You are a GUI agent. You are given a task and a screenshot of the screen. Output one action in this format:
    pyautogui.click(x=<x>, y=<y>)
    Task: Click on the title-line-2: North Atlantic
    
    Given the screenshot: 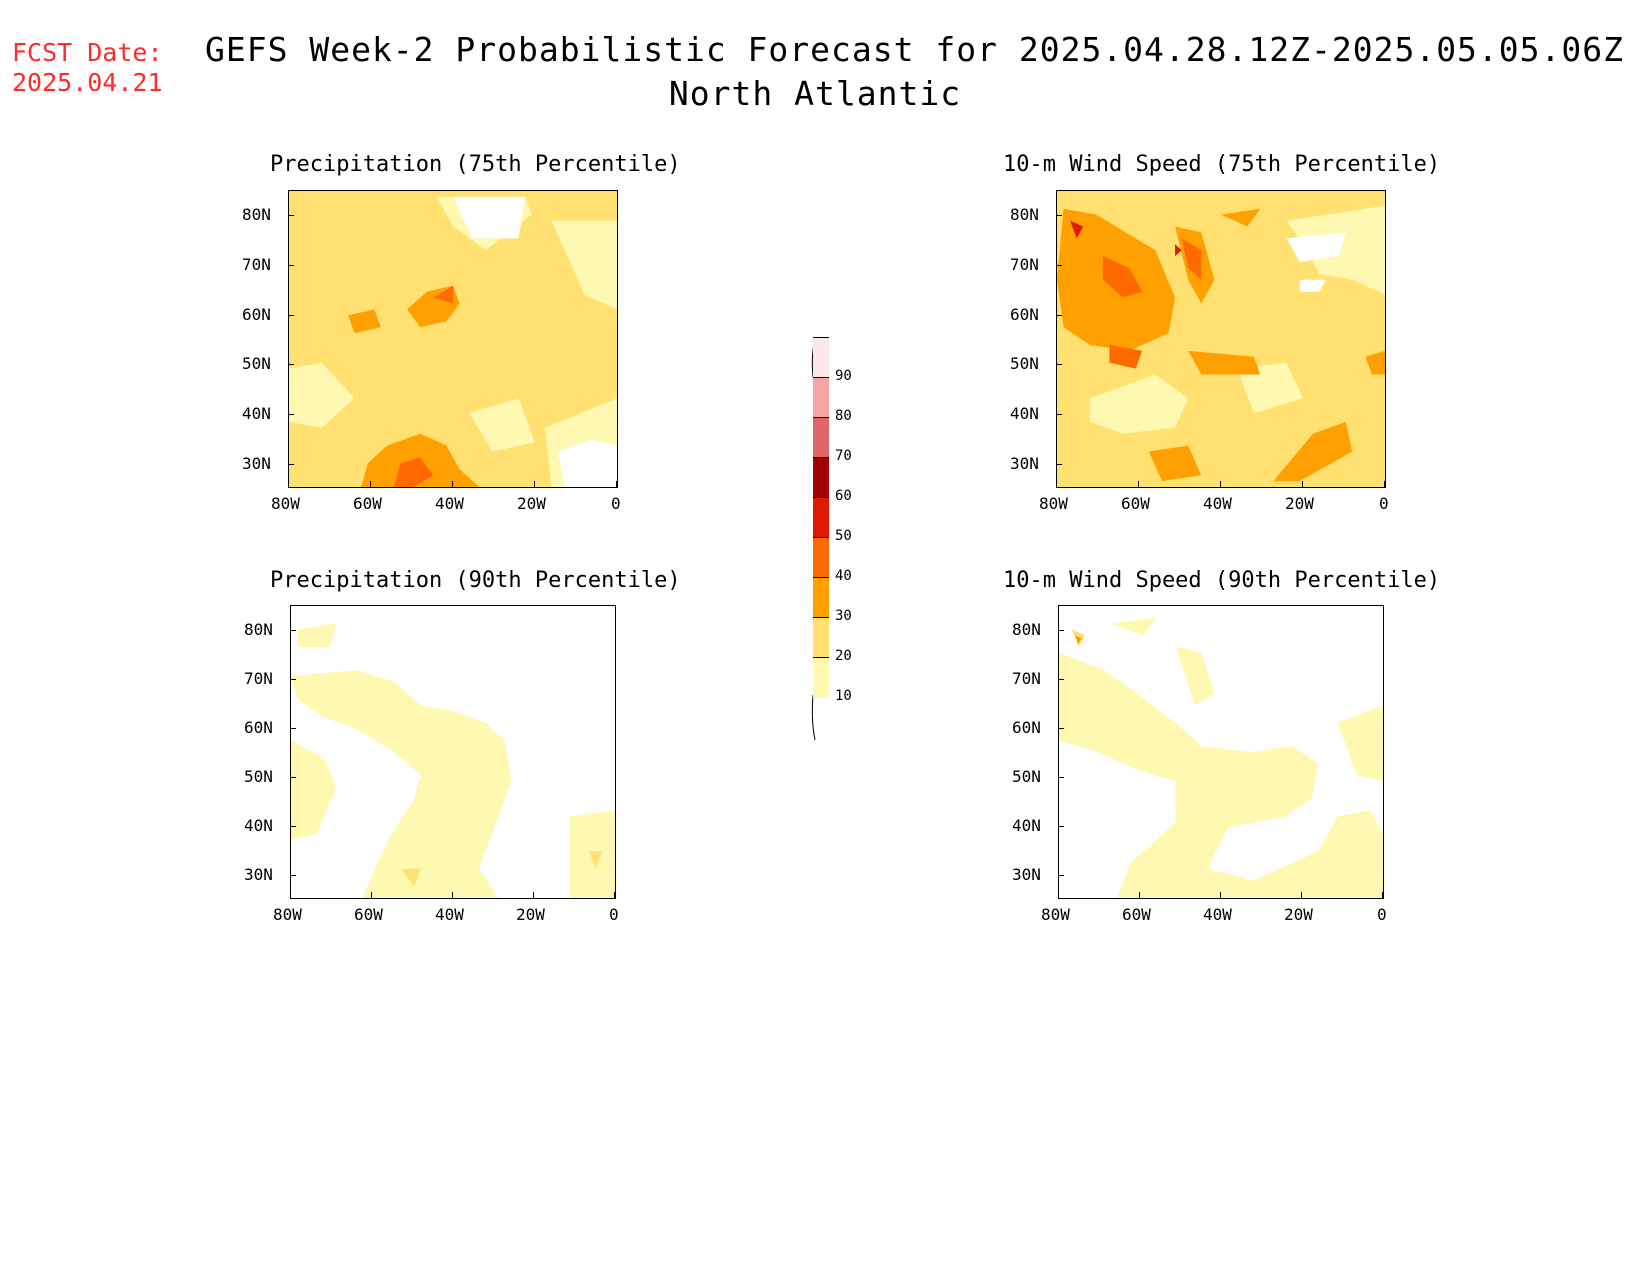 What is the action you would take?
    pyautogui.click(x=815, y=93)
    